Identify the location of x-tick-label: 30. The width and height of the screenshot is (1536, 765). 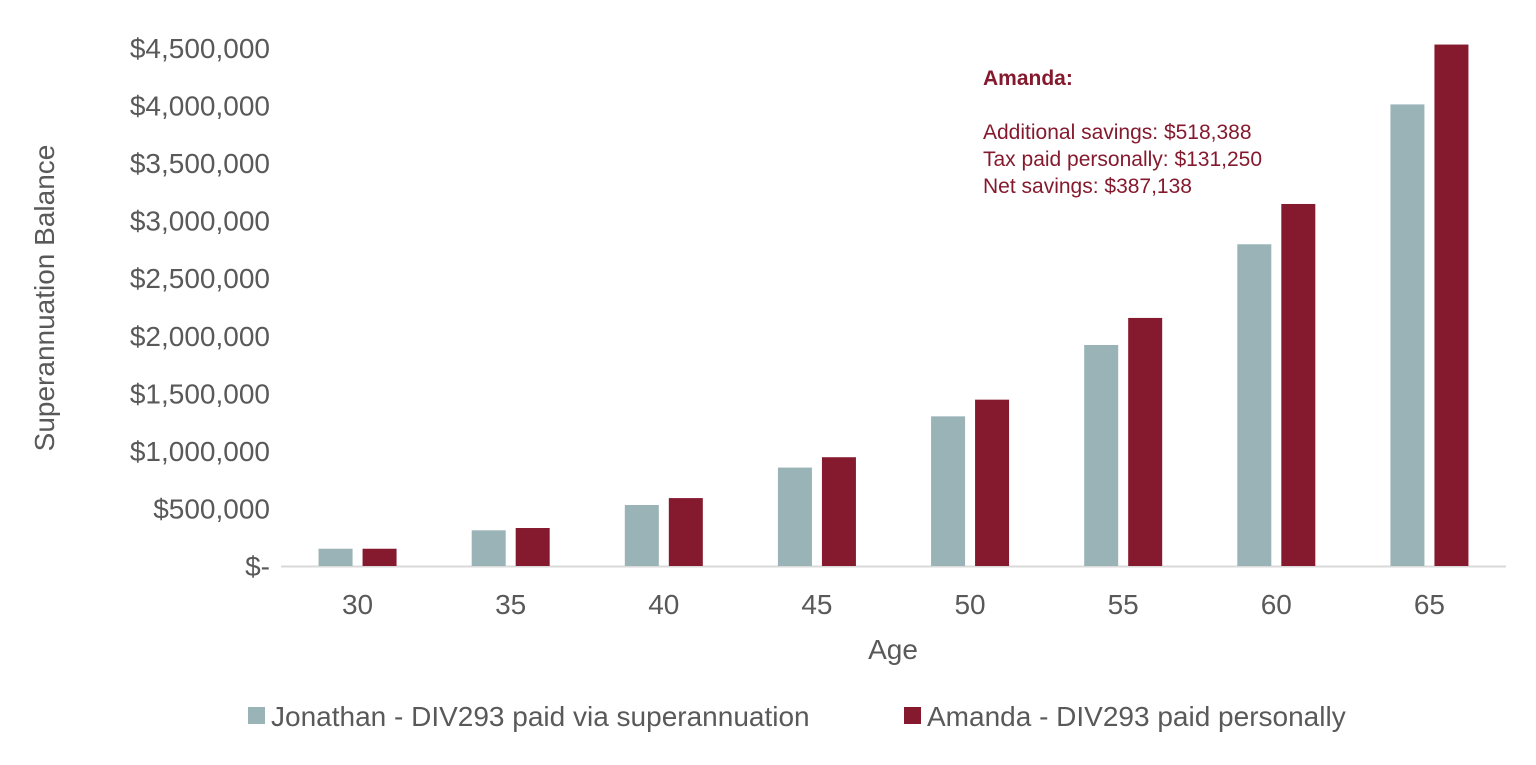
(357, 604).